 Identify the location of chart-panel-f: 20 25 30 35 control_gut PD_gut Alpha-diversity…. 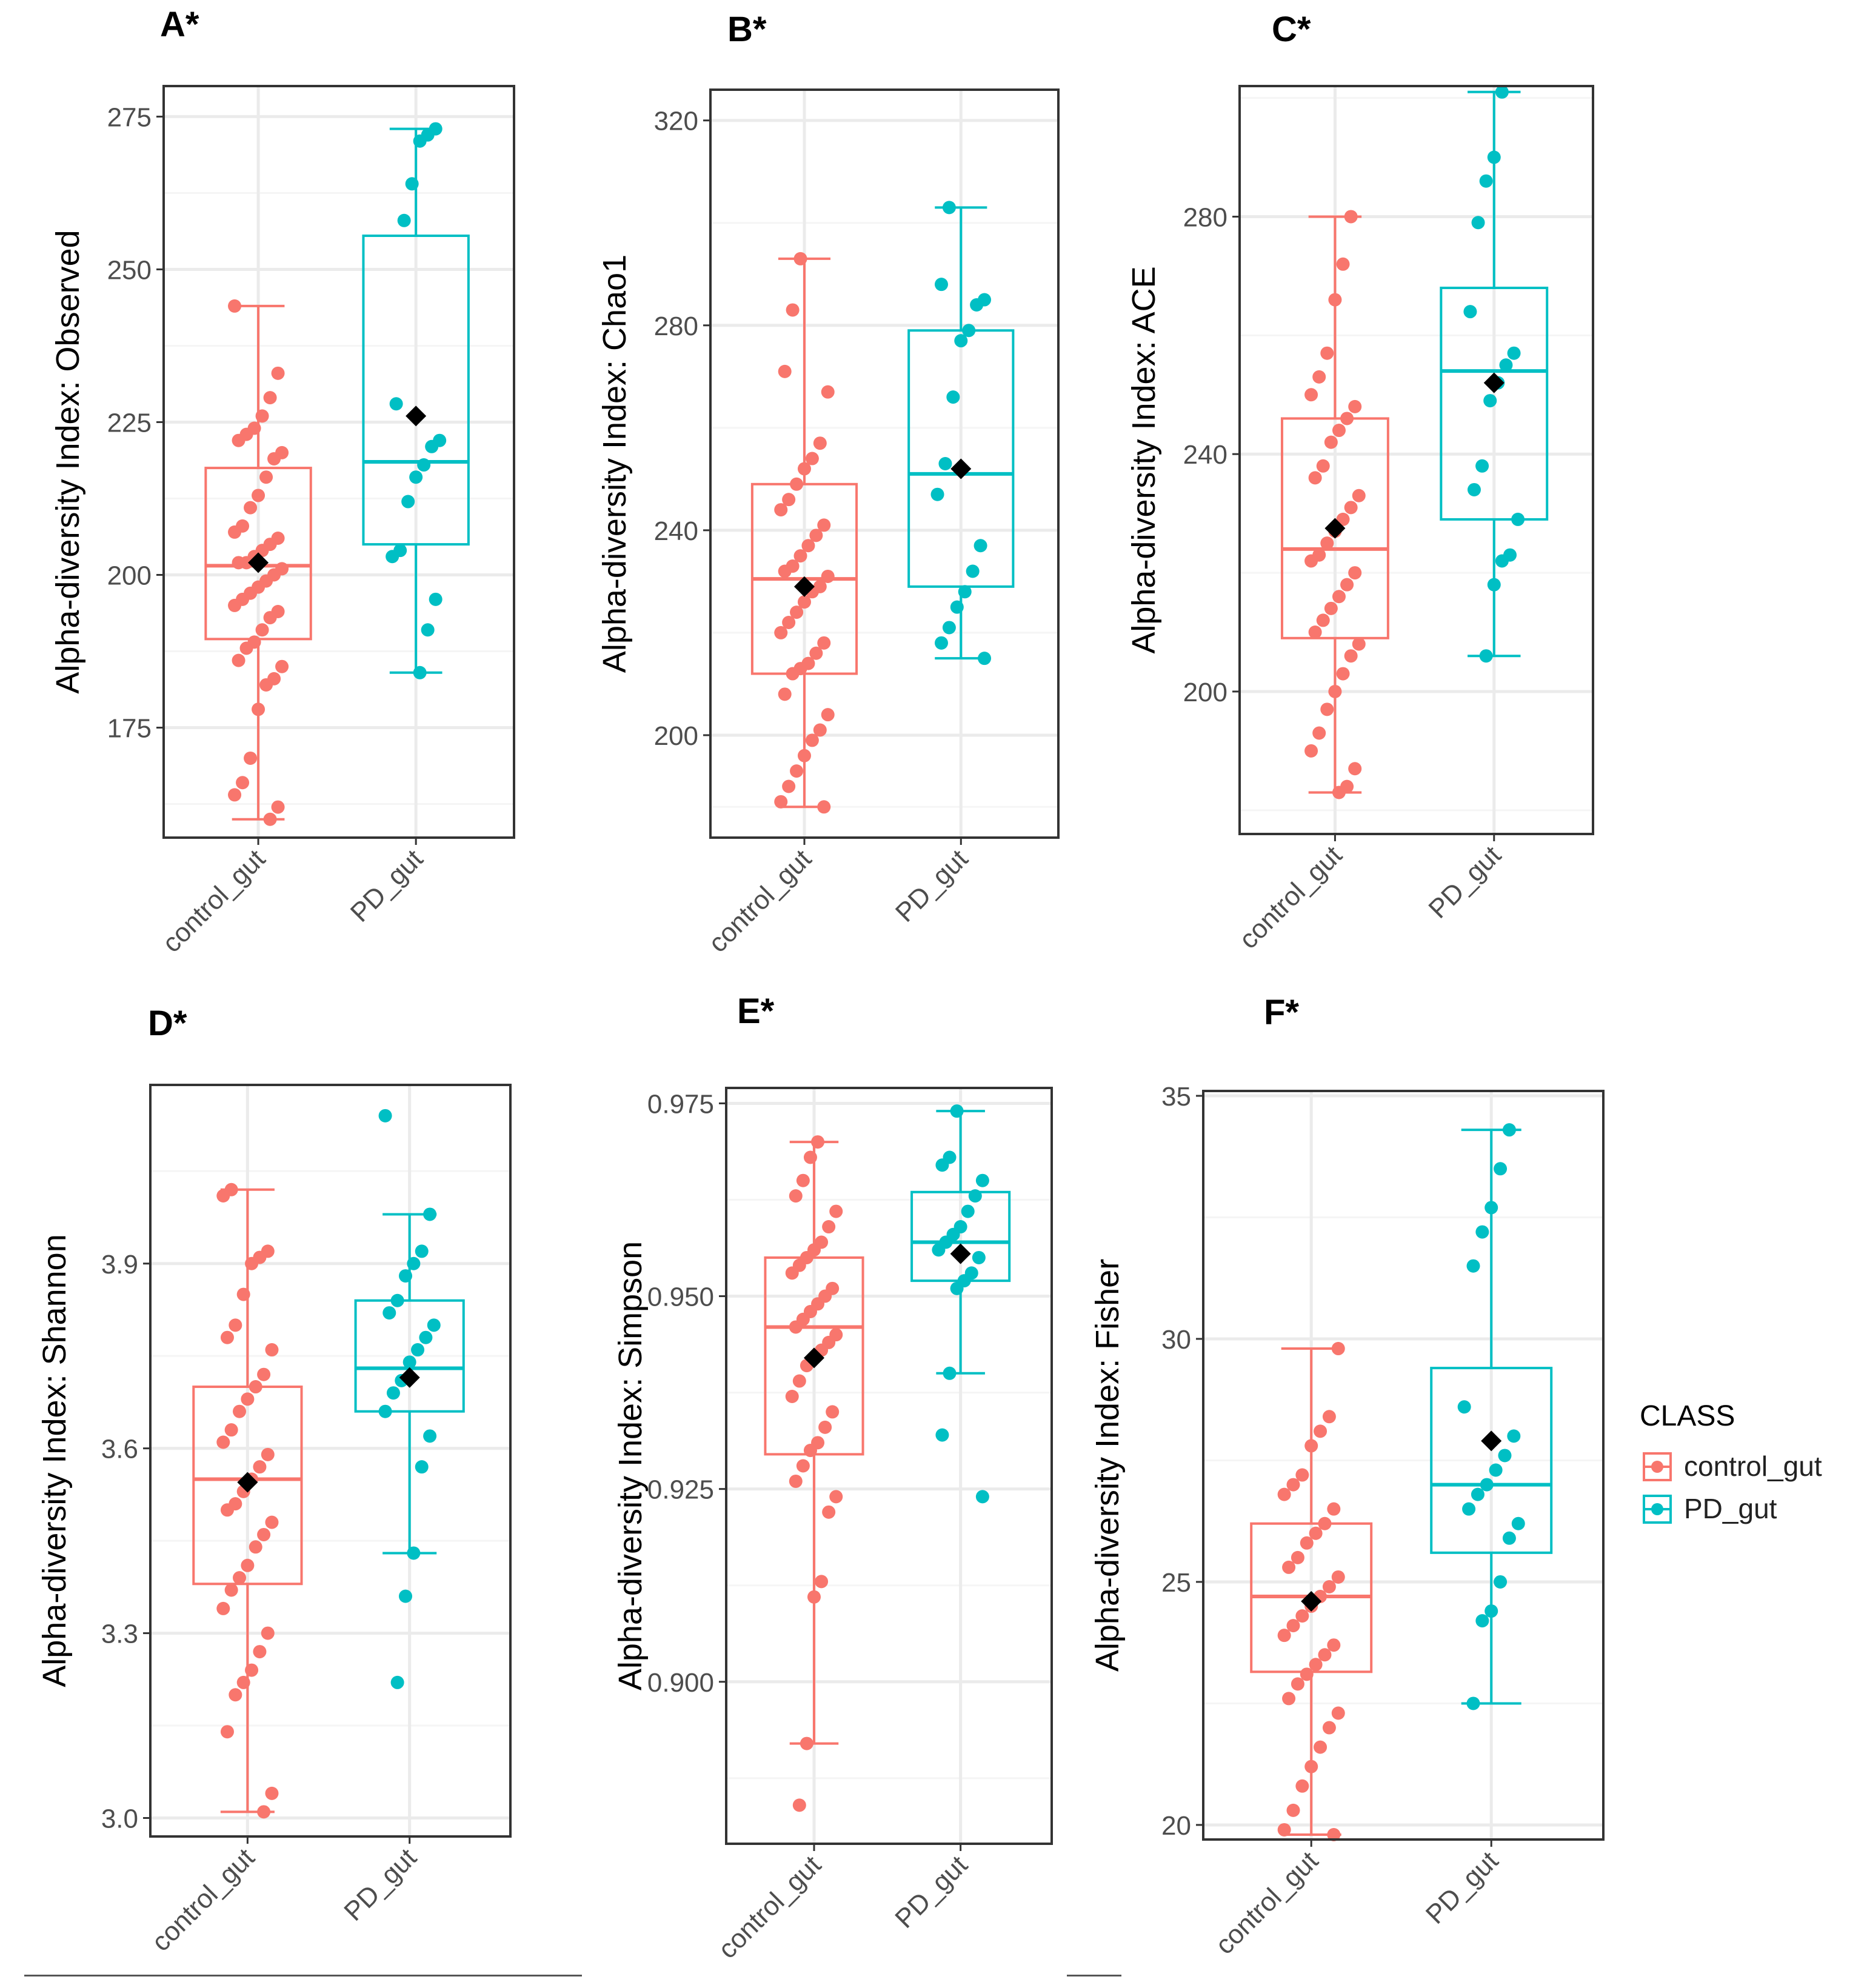
(1347, 1476).